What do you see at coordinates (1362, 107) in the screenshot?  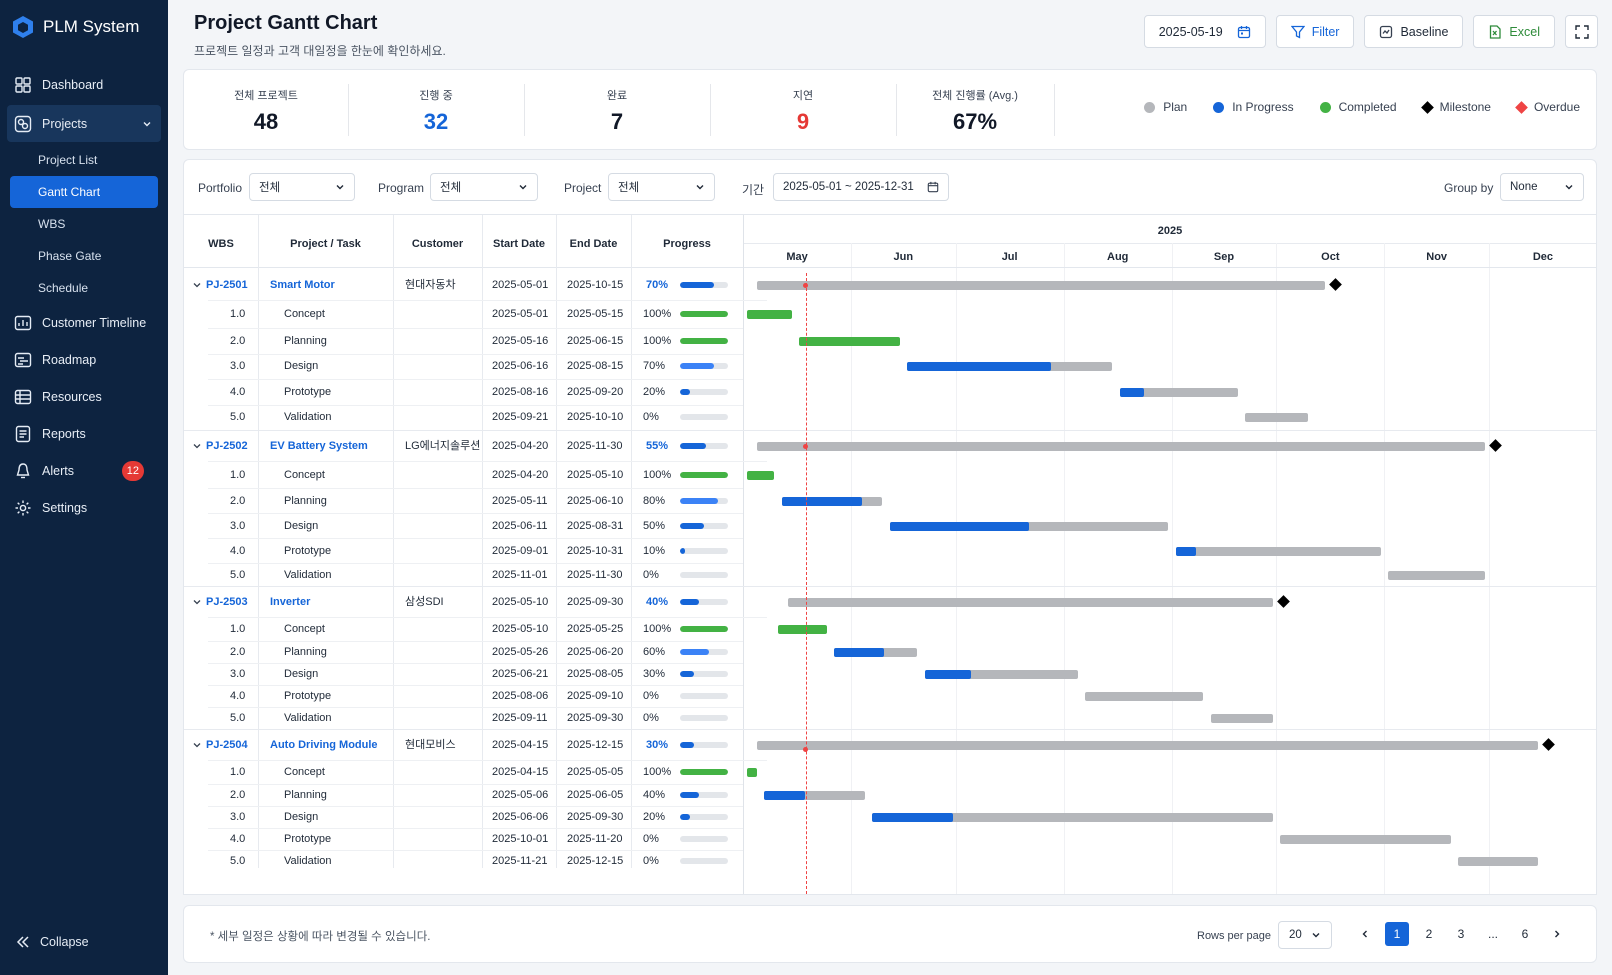 I see `legend: Plan In Progress Completed Milestone Overdue` at bounding box center [1362, 107].